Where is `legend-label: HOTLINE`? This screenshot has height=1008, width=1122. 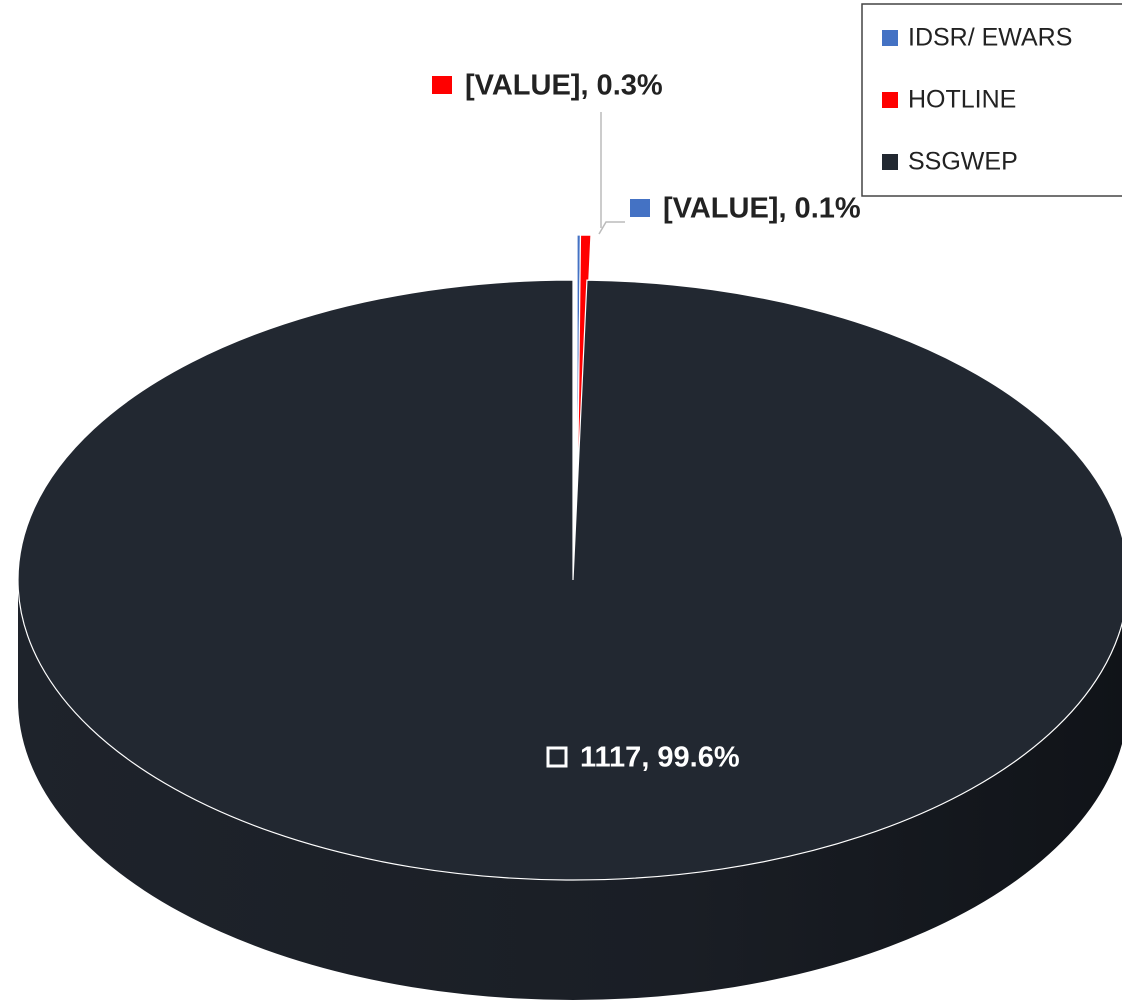 legend-label: HOTLINE is located at coordinates (962, 100).